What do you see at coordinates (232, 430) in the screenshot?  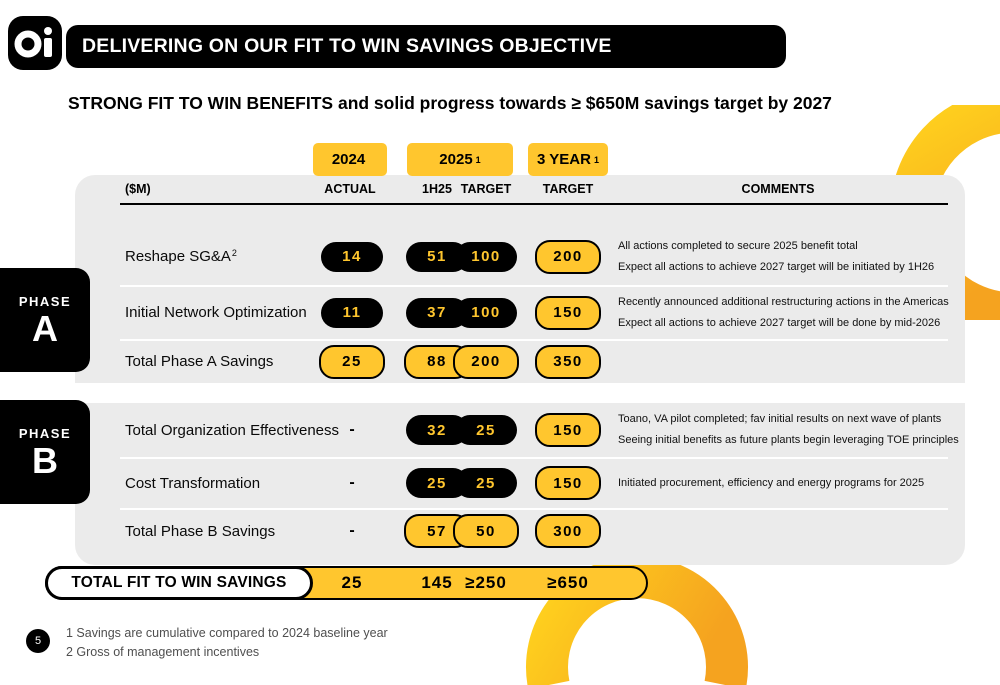 I see `row-name: Total Organization Effectiveness` at bounding box center [232, 430].